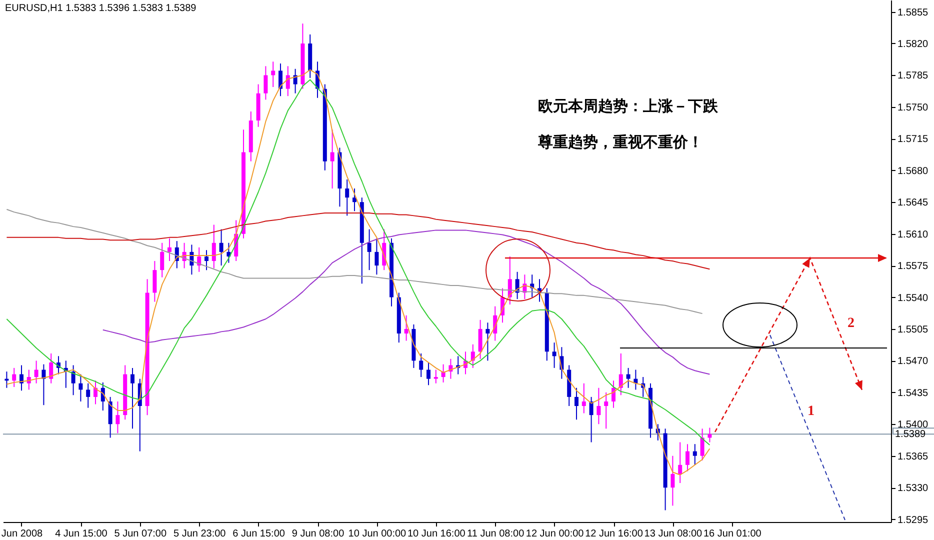 This screenshot has height=540, width=934. Describe the element at coordinates (673, 534) in the screenshot. I see `x-tick-label: 13 Jun 08:00` at that location.